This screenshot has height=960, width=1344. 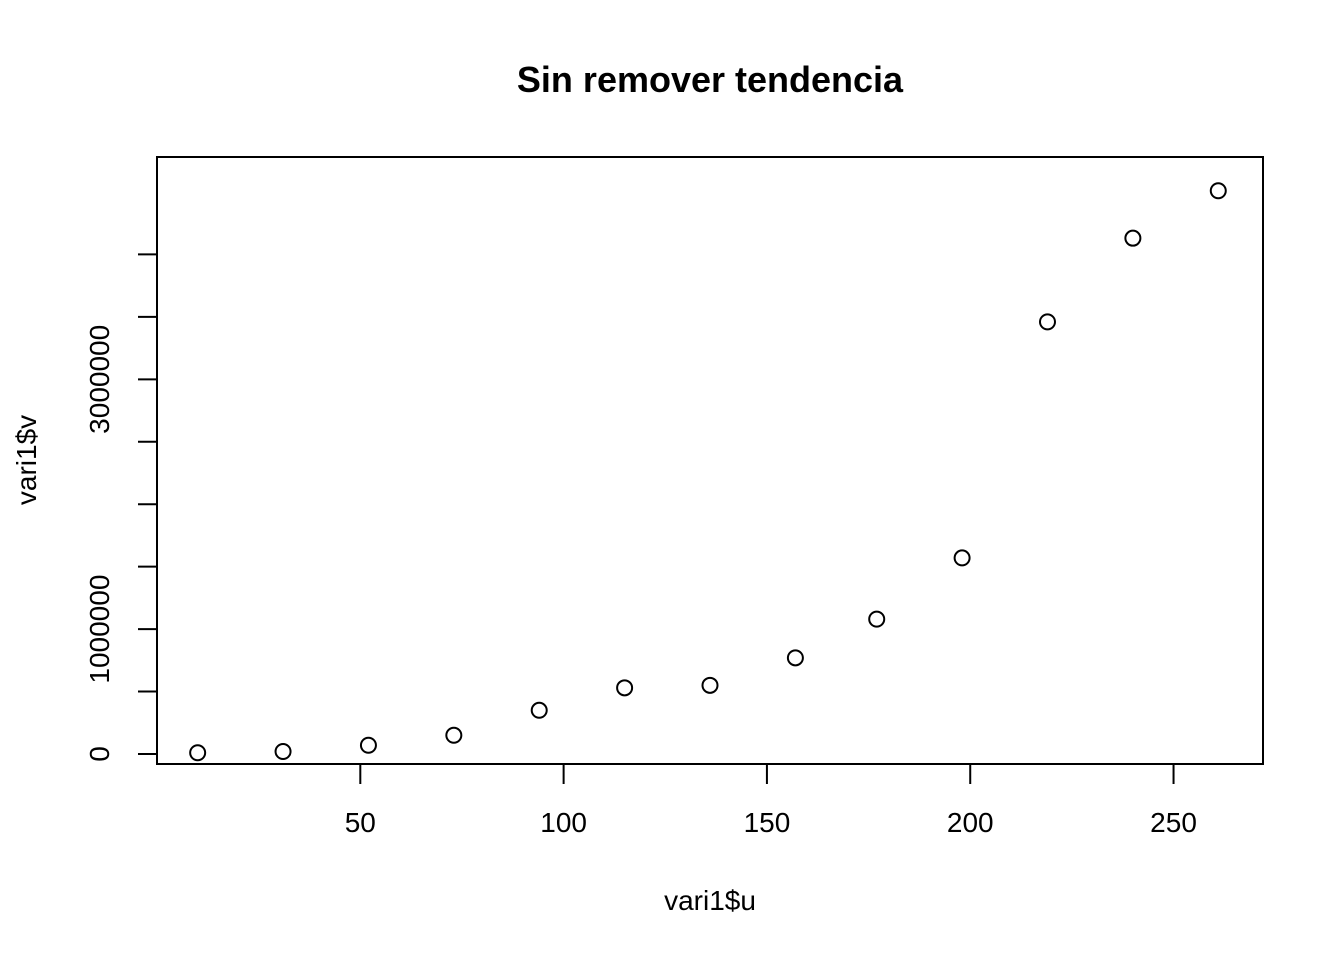 What do you see at coordinates (99, 379) in the screenshot?
I see `y-tick-label: 3000000` at bounding box center [99, 379].